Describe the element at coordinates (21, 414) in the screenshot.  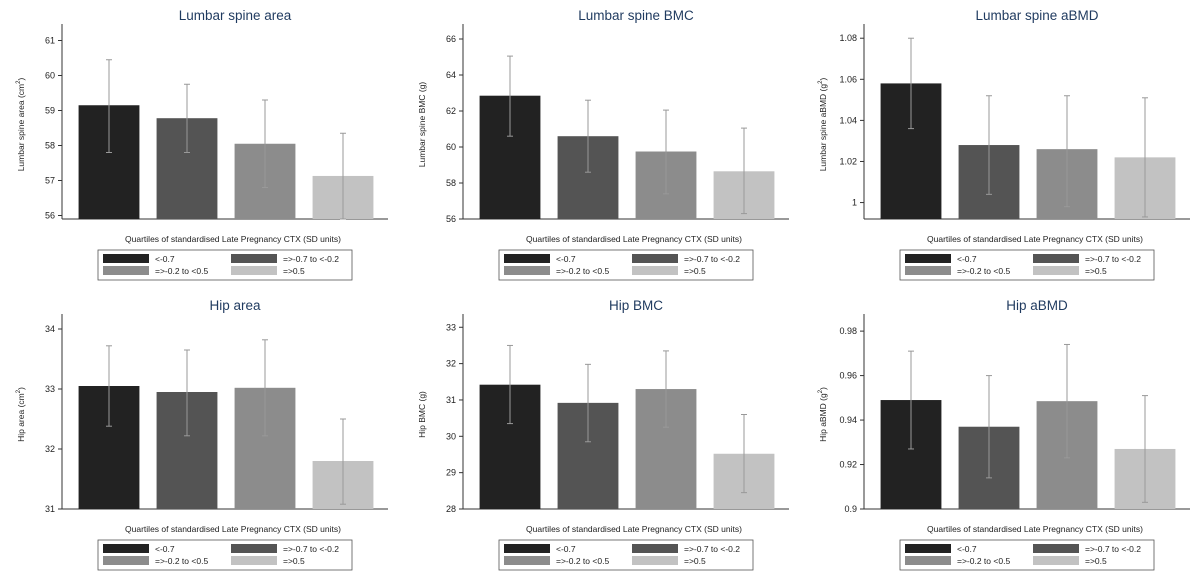
I see `y-axis-label: Hip area (cm2)` at that location.